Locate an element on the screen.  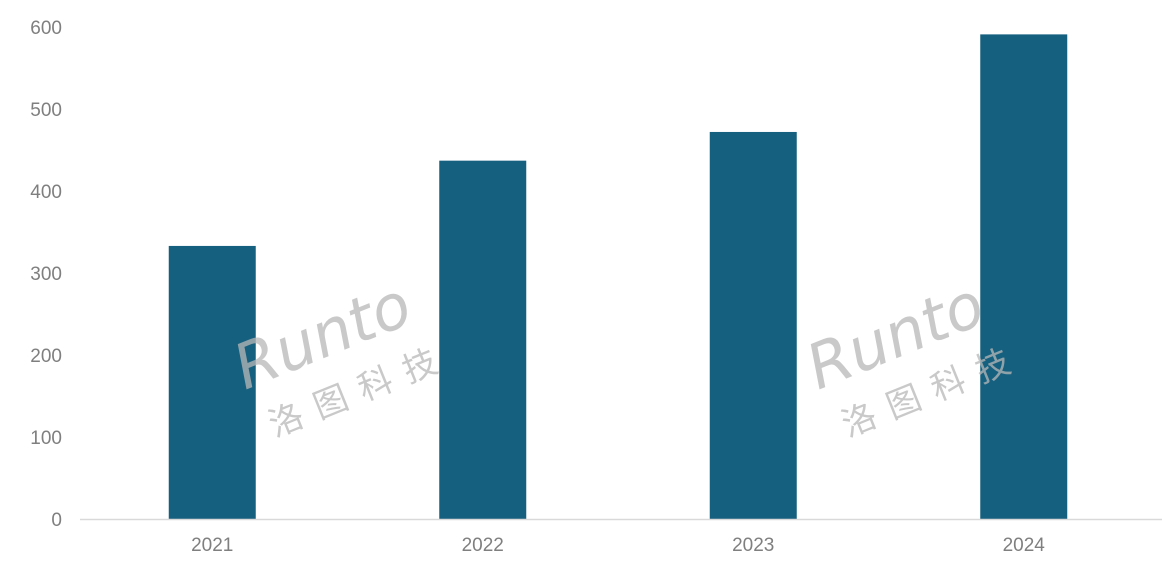
x-tick-label: 2021 is located at coordinates (212, 545).